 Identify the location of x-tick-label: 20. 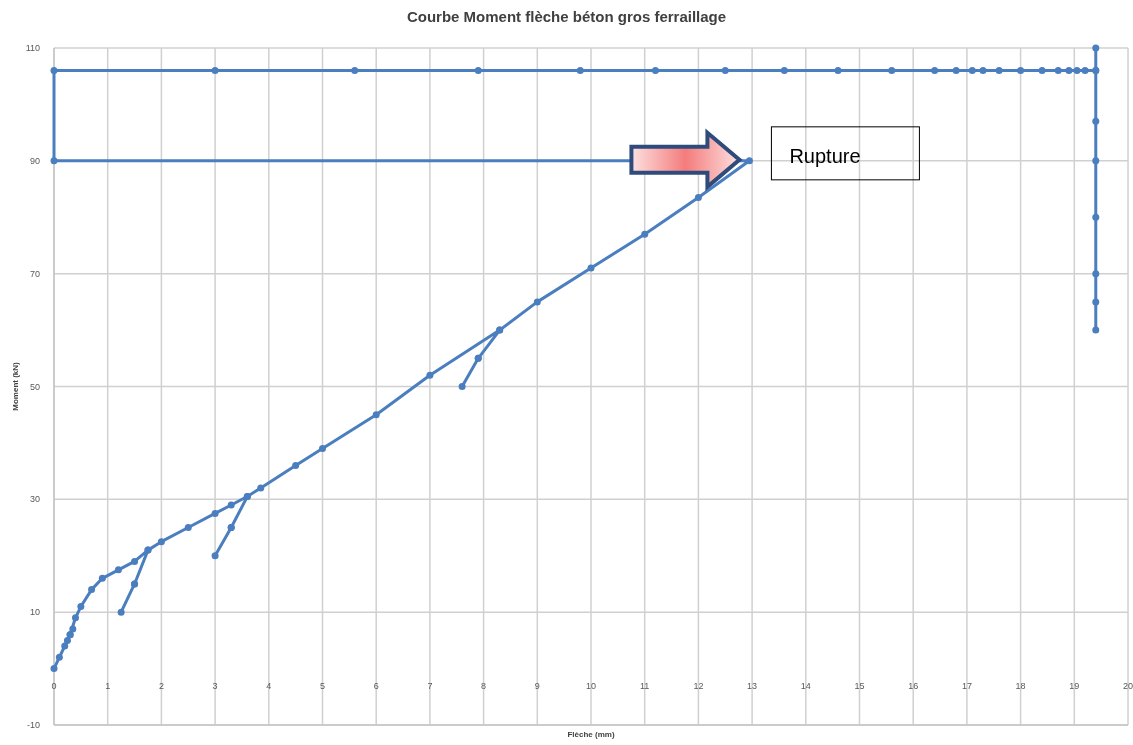
(1127, 686).